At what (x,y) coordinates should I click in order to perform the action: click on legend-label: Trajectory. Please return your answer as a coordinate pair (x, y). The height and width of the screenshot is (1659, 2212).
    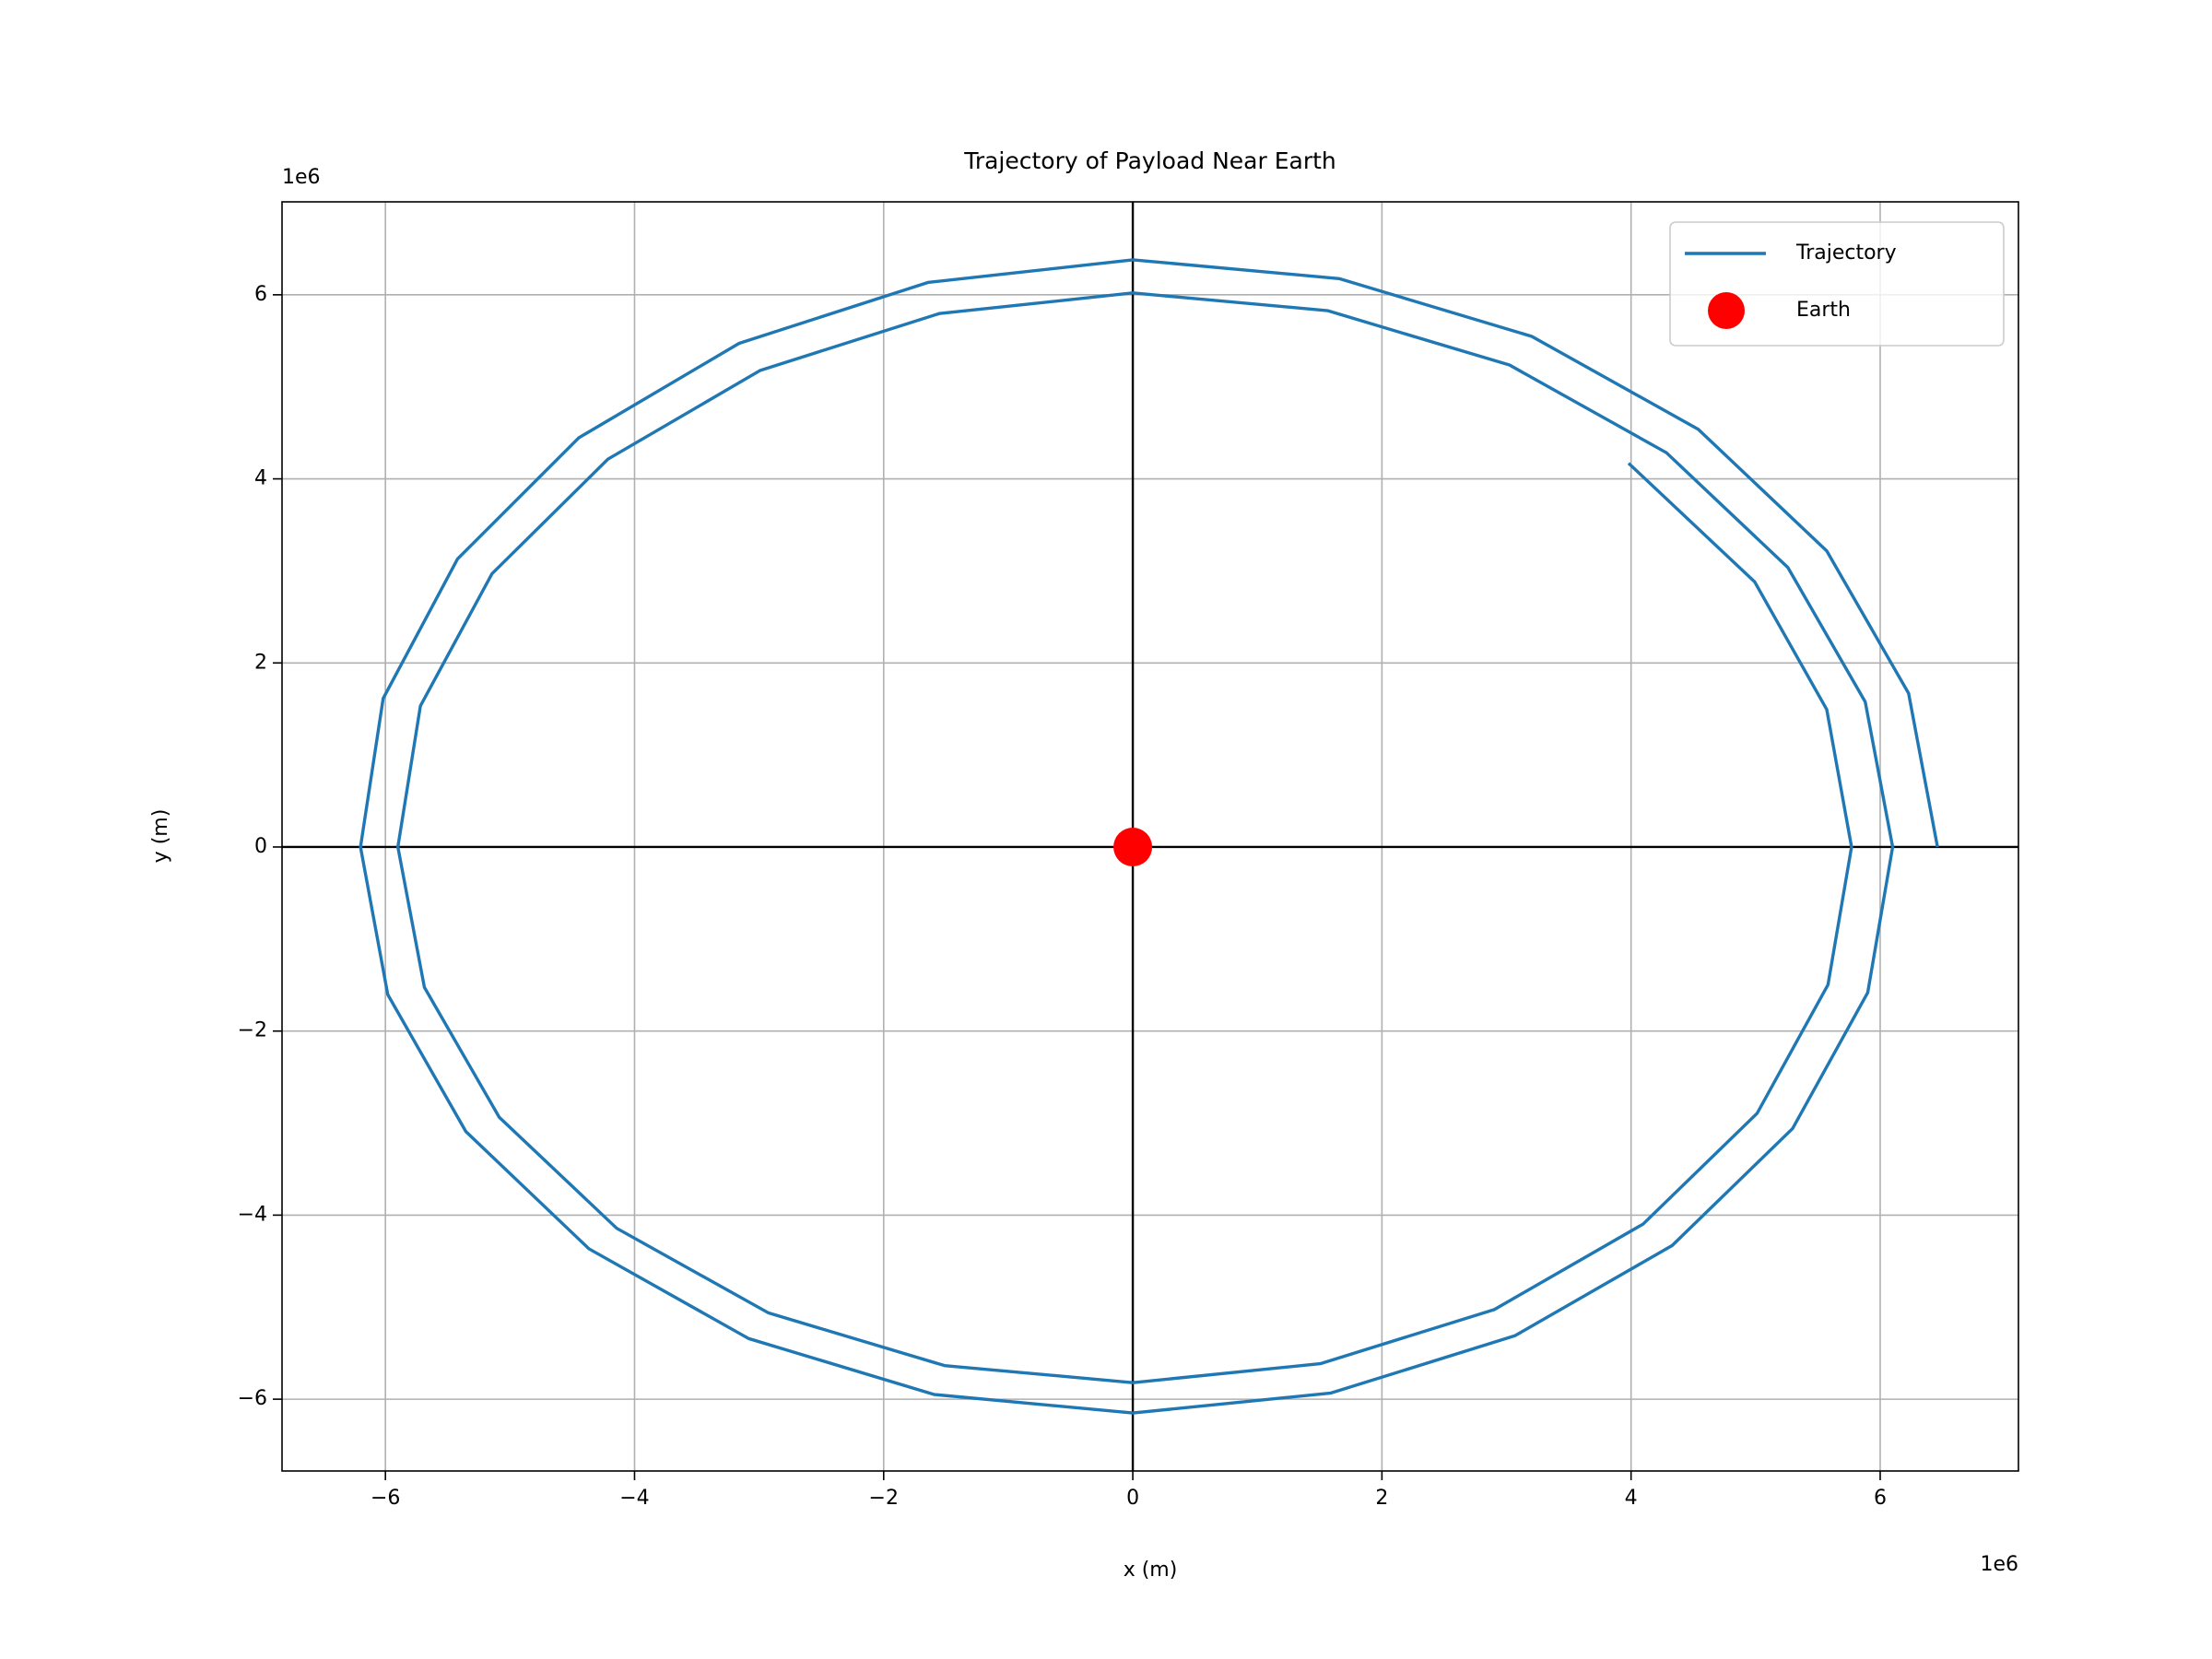
    Looking at the image, I should click on (1846, 253).